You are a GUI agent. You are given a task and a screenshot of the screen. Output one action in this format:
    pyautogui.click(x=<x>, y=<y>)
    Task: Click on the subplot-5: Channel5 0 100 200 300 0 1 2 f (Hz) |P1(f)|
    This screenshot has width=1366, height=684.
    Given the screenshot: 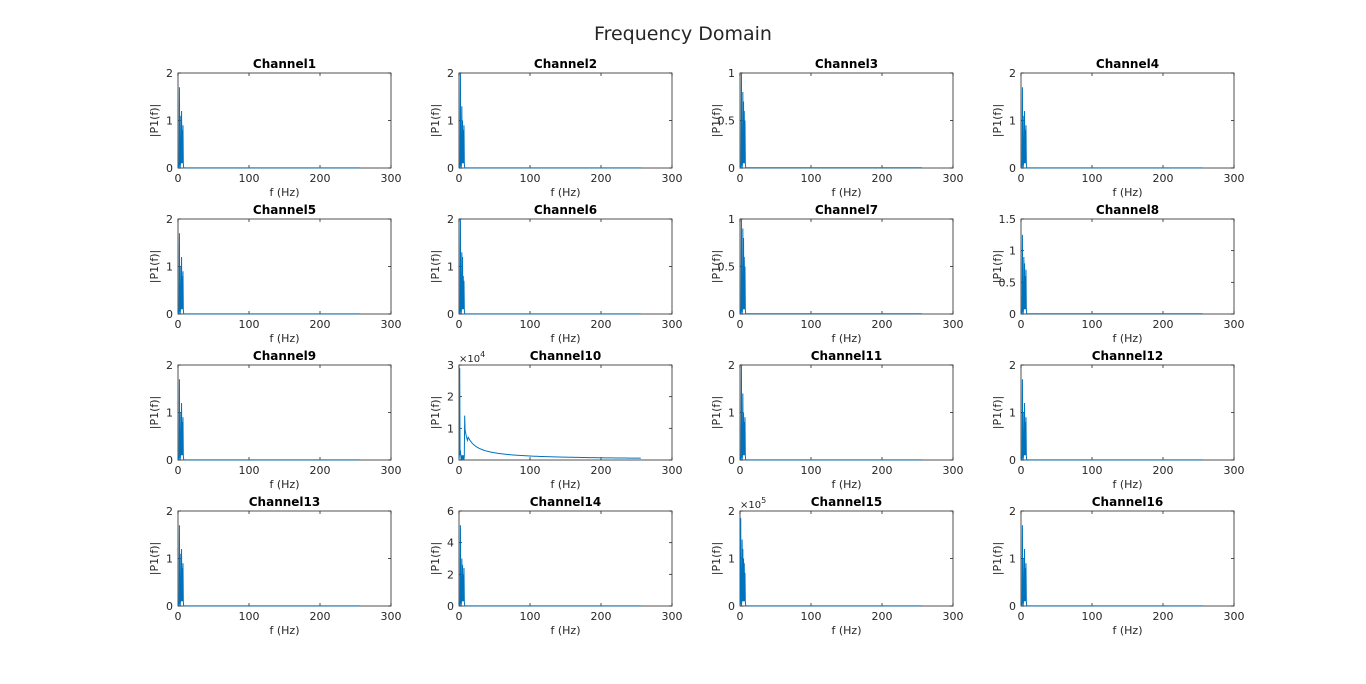 What is the action you would take?
    pyautogui.click(x=275, y=274)
    